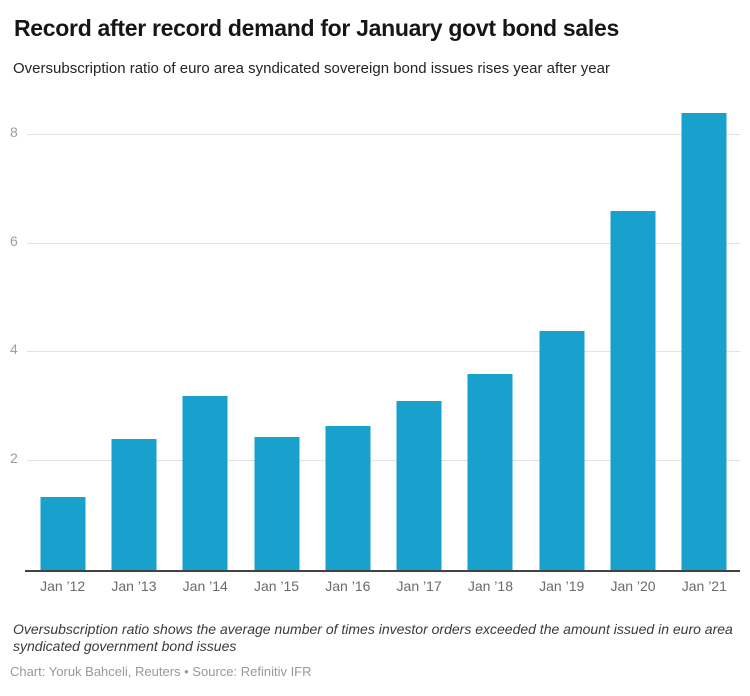  Describe the element at coordinates (276, 586) in the screenshot. I see `x-tick-label: Jan ’15` at that location.